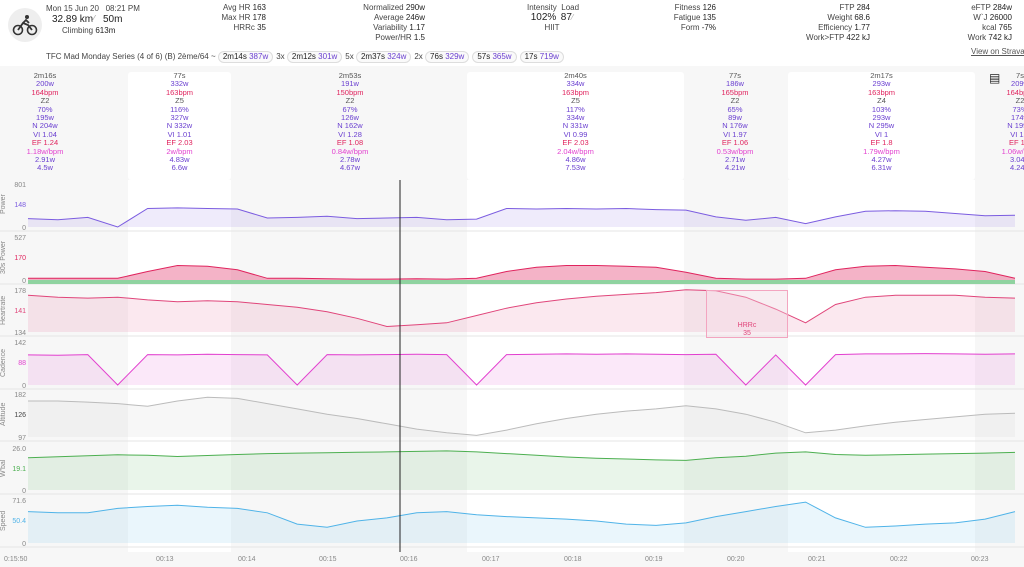  Describe the element at coordinates (259, 7) in the screenshot. I see `stat-value: 163` at that location.